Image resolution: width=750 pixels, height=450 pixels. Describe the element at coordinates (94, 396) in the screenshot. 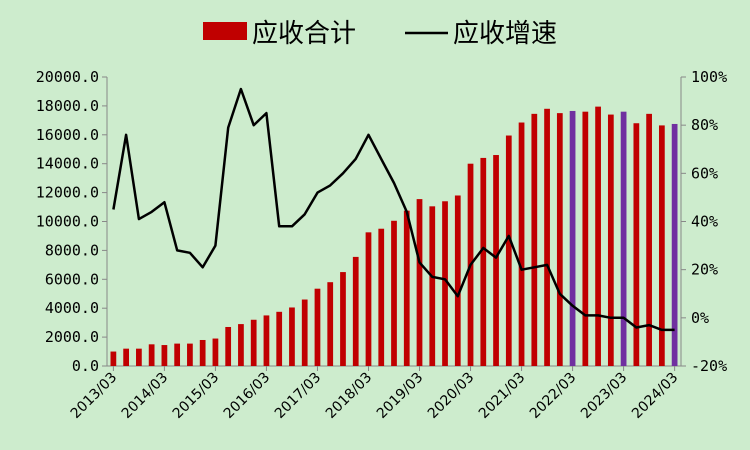

I see `x-tick-label: 2013/03` at that location.